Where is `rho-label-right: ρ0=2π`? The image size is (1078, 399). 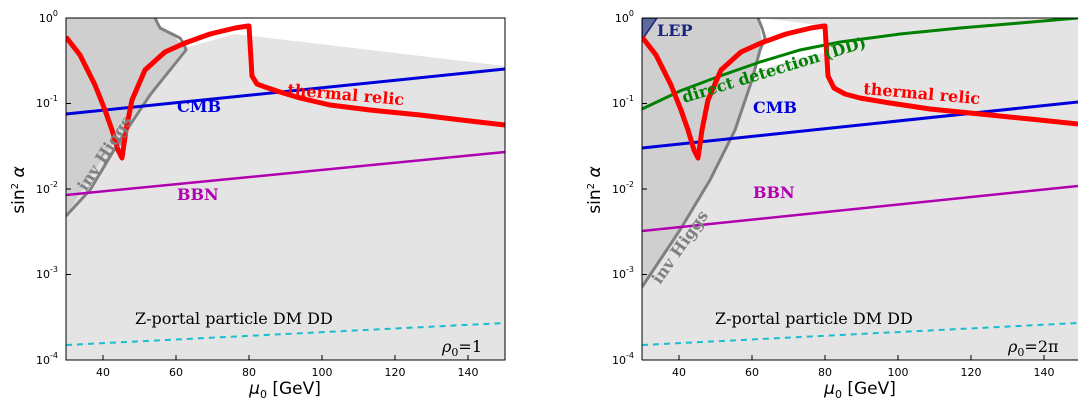 rho-label-right: ρ0=2π is located at coordinates (1033, 348).